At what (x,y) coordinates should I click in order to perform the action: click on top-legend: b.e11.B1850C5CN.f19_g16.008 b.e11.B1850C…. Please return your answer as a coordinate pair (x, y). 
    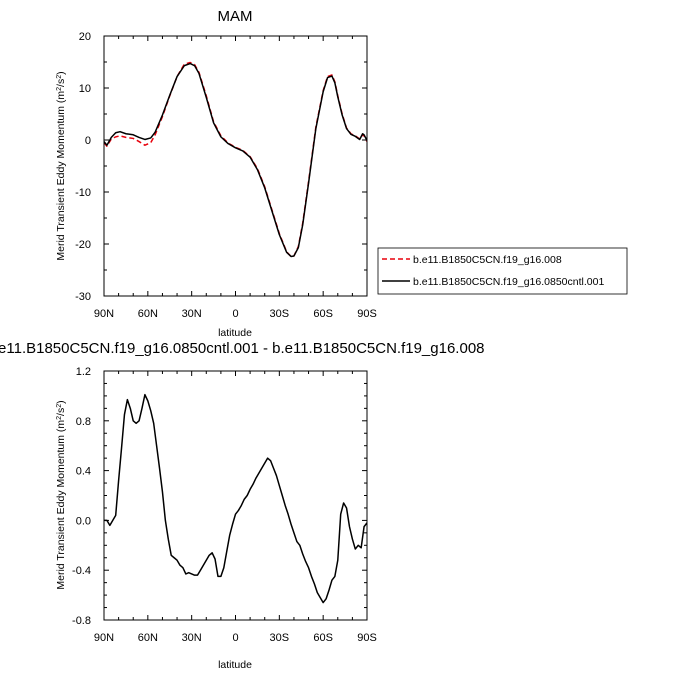
    Looking at the image, I should click on (502, 271).